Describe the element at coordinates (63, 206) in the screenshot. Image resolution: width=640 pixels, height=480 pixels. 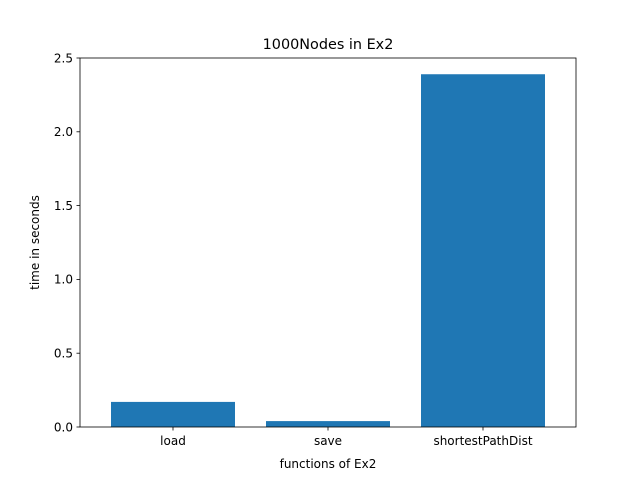
I see `y-tick-label: 1.5` at that location.